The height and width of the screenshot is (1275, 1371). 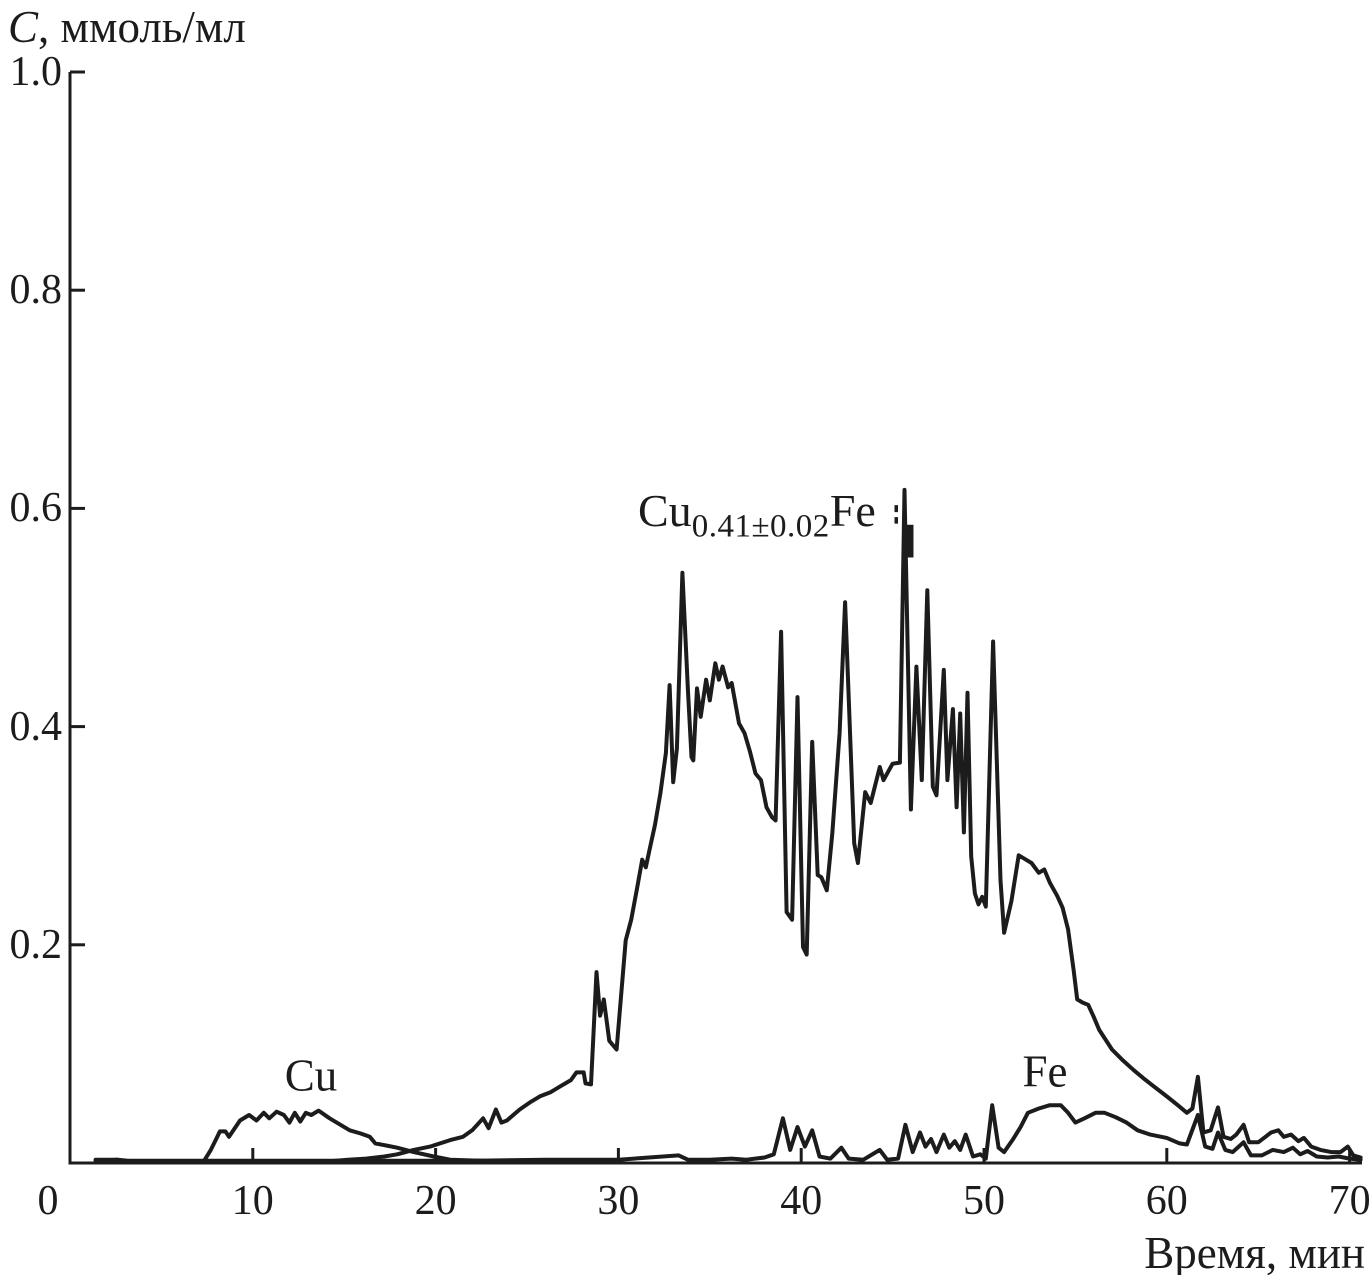 What do you see at coordinates (1349, 1201) in the screenshot?
I see `x-tick-label-70: 70` at bounding box center [1349, 1201].